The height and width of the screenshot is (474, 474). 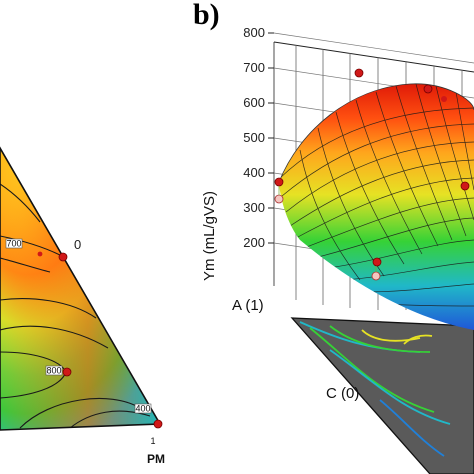 I want to click on svg-text: 400, so click(x=142, y=409).